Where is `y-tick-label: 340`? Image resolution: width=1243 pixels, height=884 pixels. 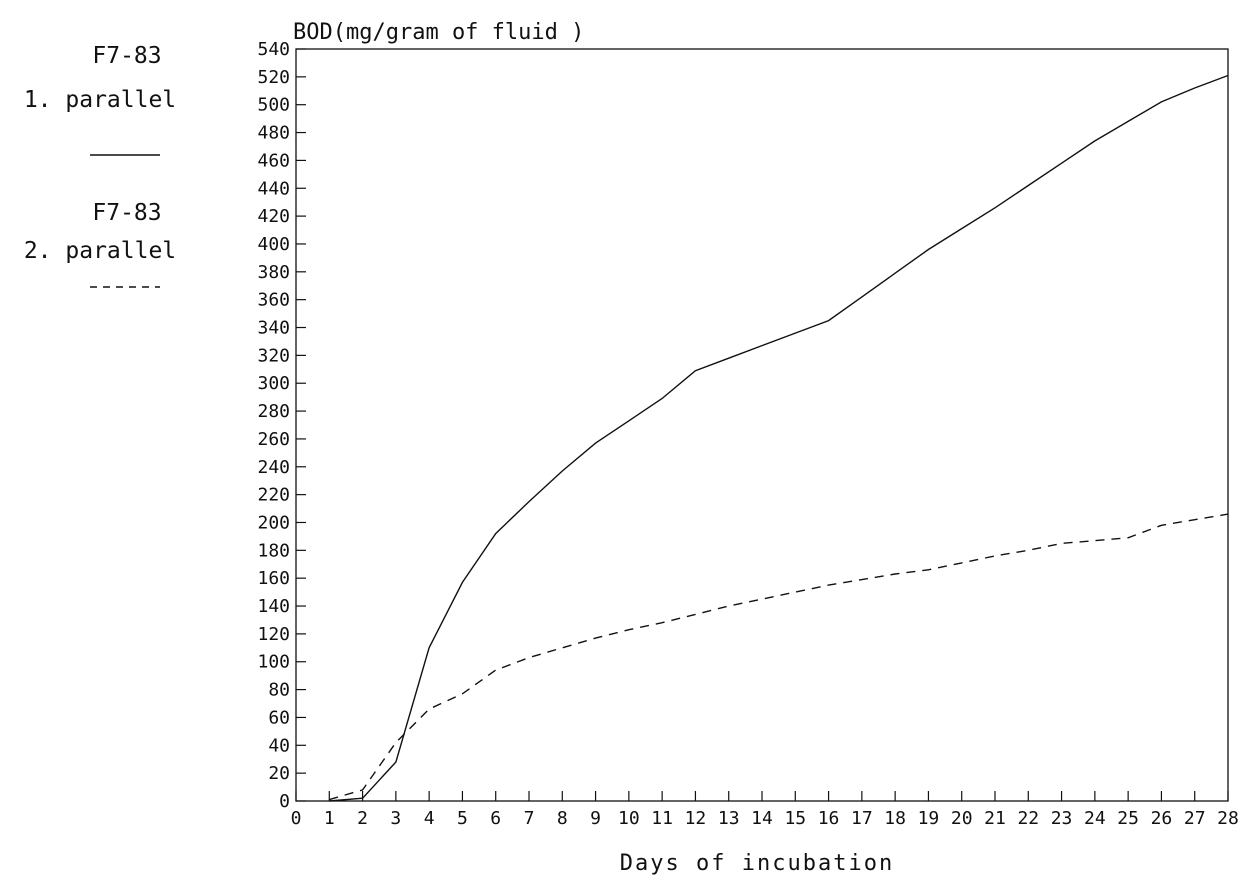
y-tick-label: 340 is located at coordinates (273, 328).